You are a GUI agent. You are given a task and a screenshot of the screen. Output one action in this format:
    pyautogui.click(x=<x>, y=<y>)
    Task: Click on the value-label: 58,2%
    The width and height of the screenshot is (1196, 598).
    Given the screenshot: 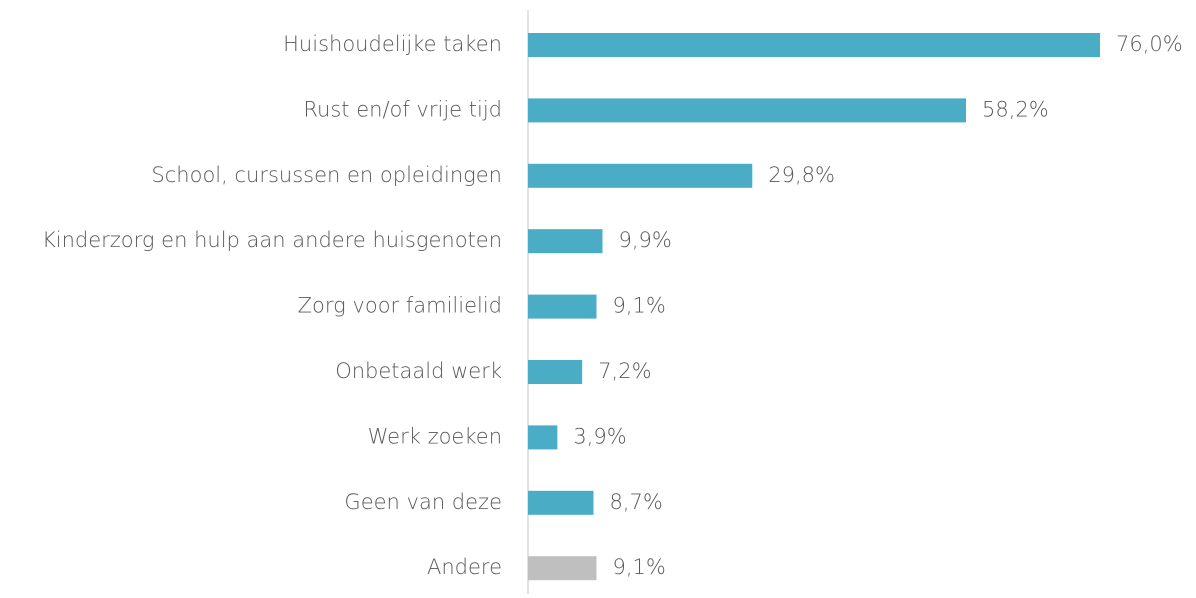 What is the action you would take?
    pyautogui.click(x=1015, y=109)
    